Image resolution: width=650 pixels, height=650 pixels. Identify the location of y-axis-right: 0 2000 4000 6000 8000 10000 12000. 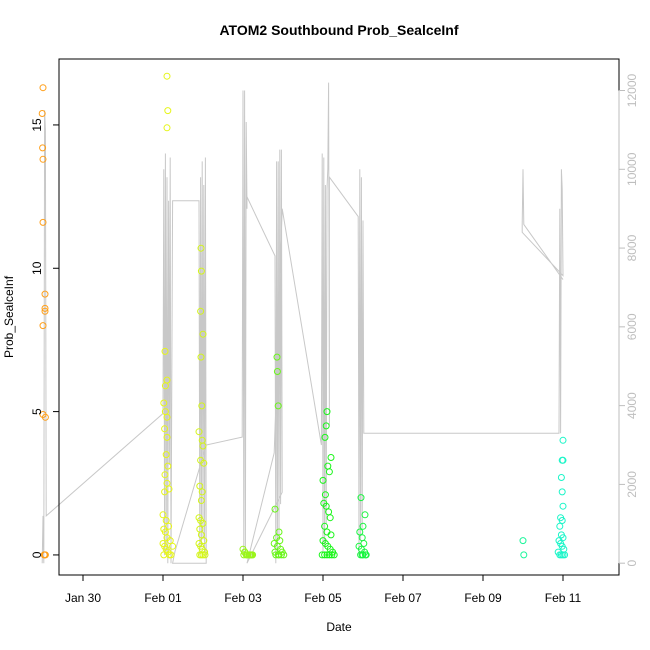
(628, 320).